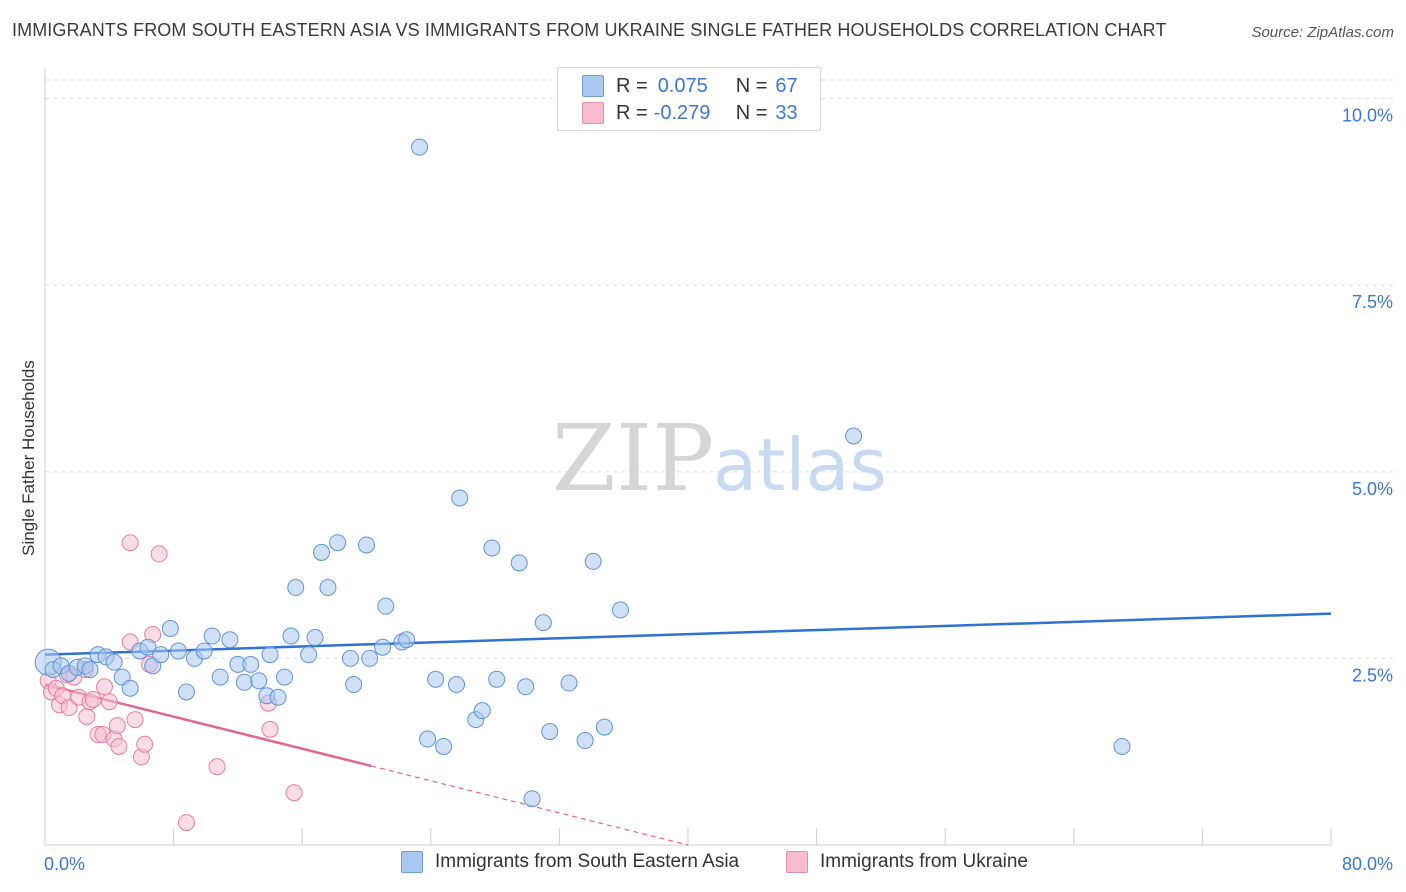 This screenshot has width=1406, height=892. Describe the element at coordinates (924, 861) in the screenshot. I see `series-legend-label: Immigrants from Ukraine` at that location.